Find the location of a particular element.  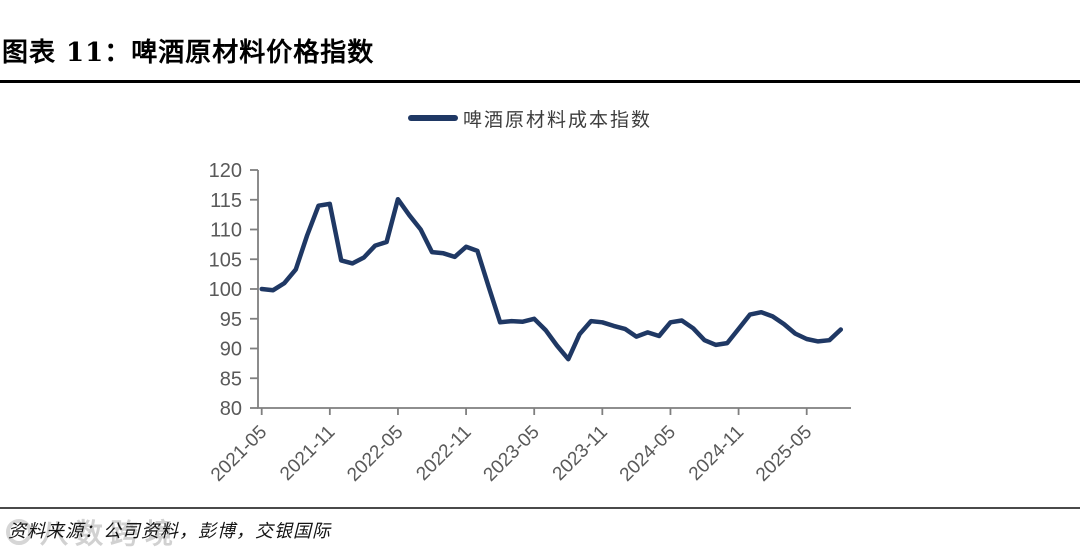

title-divider is located at coordinates (540, 81).